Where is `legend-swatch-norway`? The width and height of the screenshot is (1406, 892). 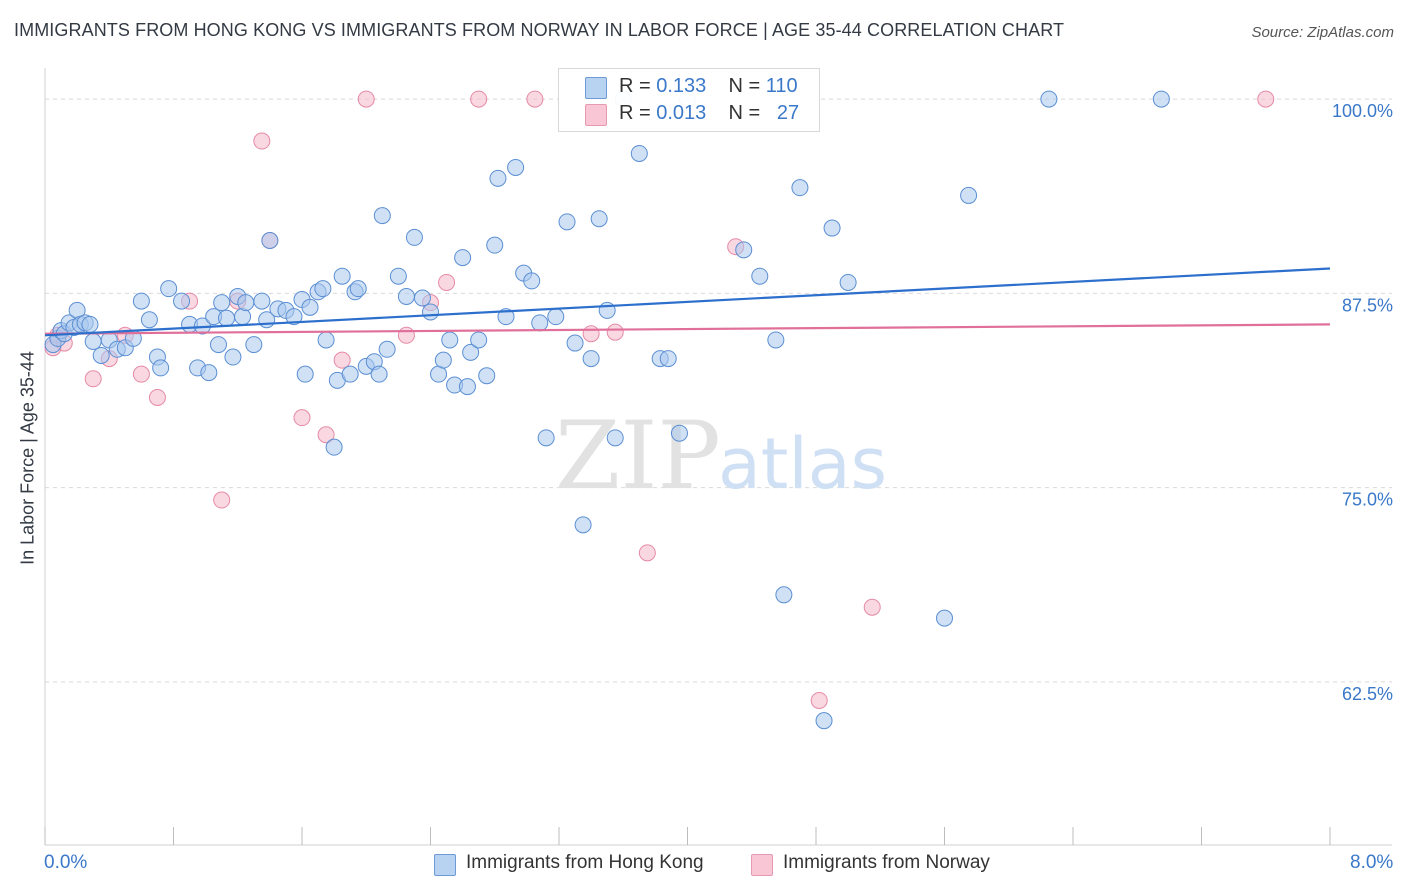 legend-swatch-norway is located at coordinates (596, 115).